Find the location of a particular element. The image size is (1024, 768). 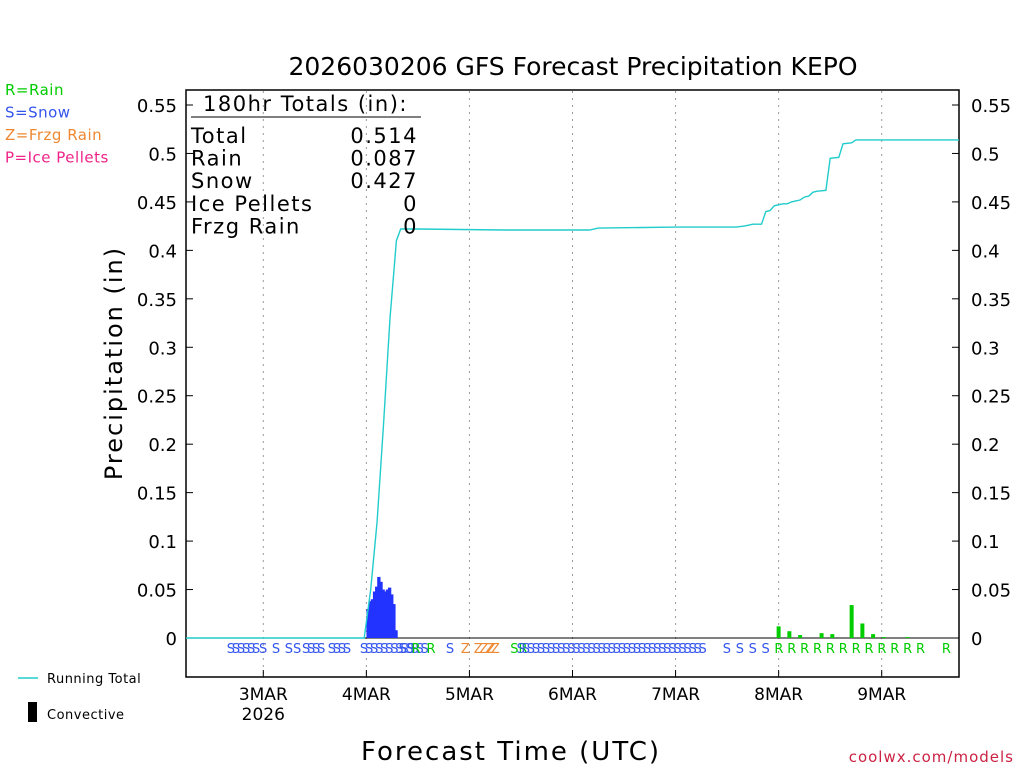

y-tick-label-left-0.4: 0.4 is located at coordinates (162, 251).